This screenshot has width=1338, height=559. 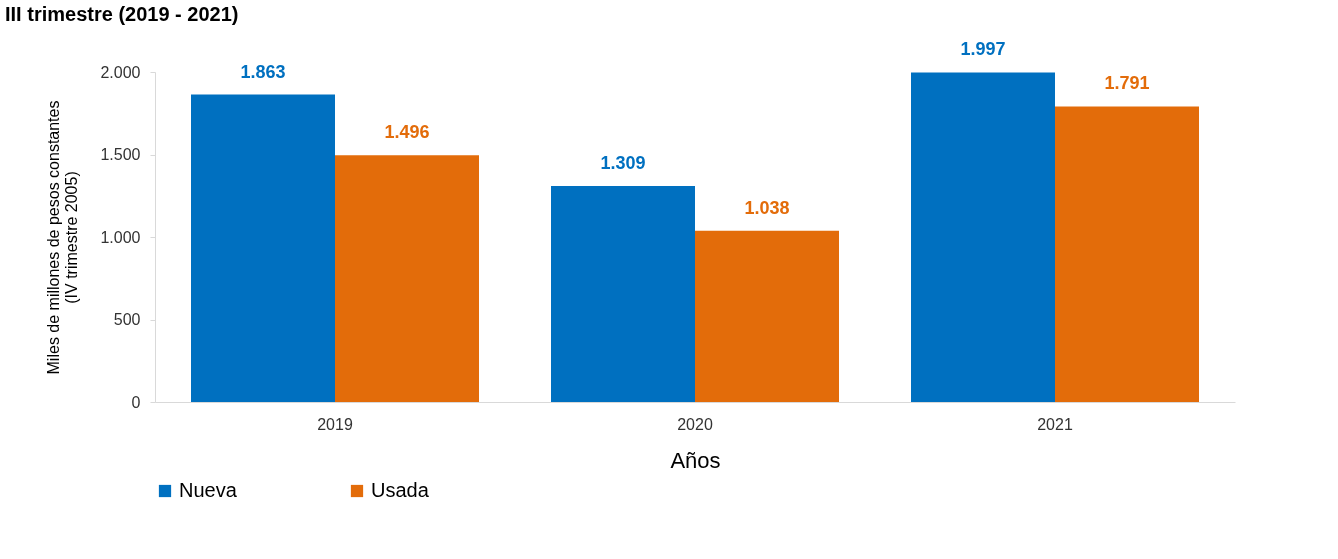 I want to click on y-axis-title: Miles de millones de pesos constantes (IV trimestre 2005), so click(x=63, y=237).